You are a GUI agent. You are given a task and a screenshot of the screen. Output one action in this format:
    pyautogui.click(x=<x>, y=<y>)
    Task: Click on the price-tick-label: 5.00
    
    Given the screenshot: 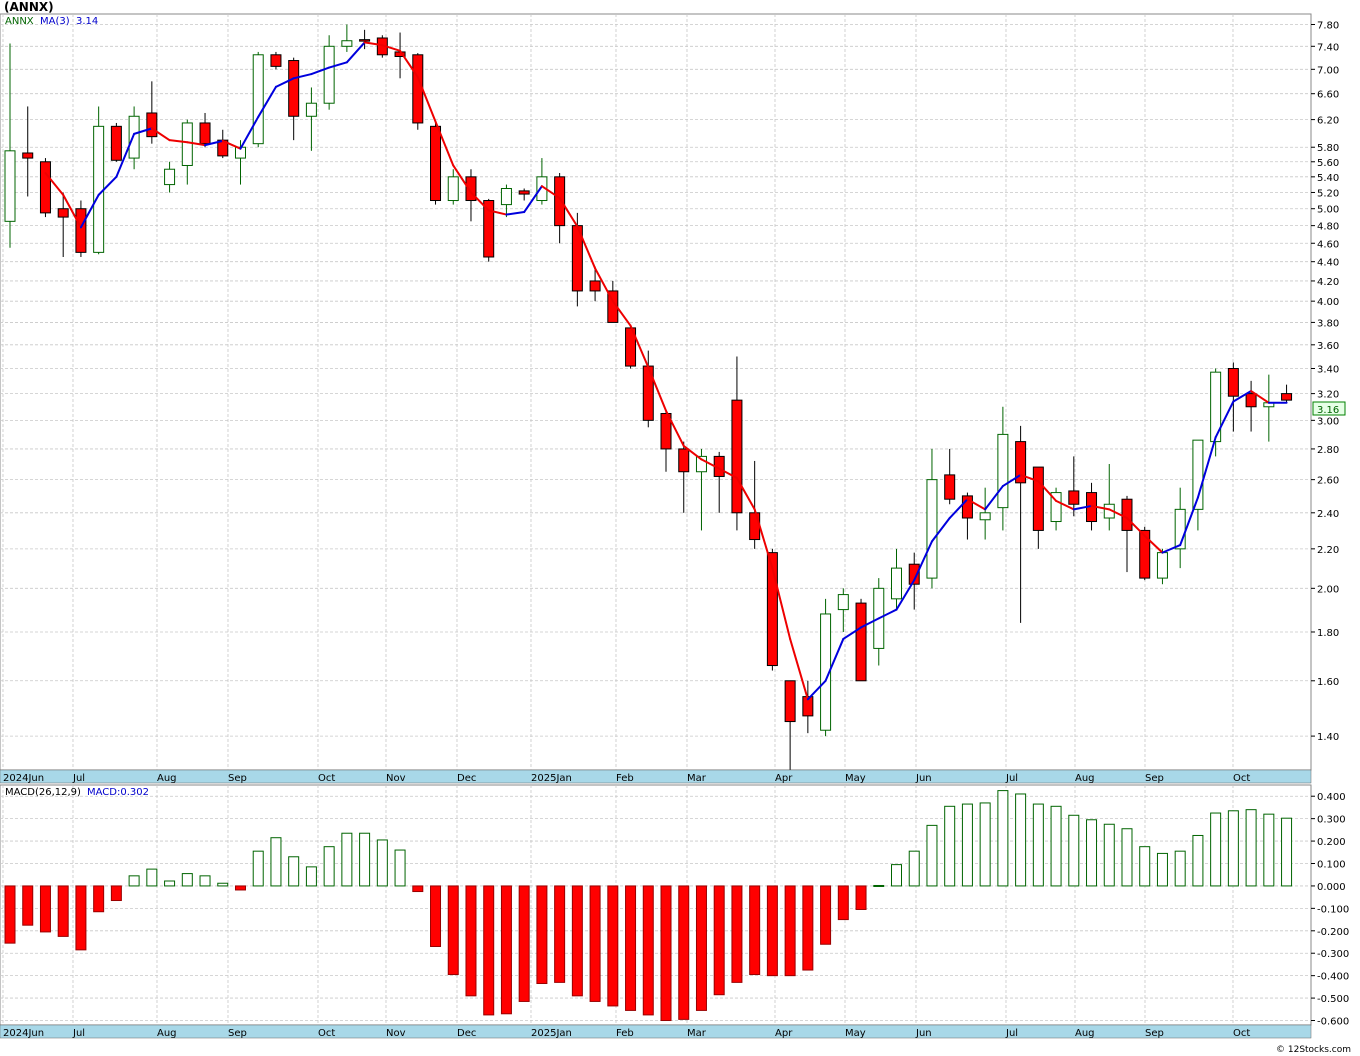 What is the action you would take?
    pyautogui.click(x=1328, y=210)
    